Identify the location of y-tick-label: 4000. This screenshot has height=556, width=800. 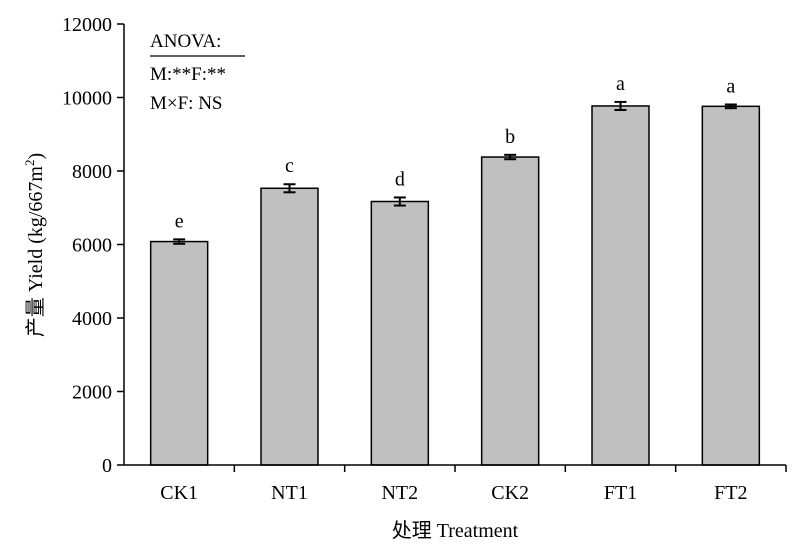
(92, 319).